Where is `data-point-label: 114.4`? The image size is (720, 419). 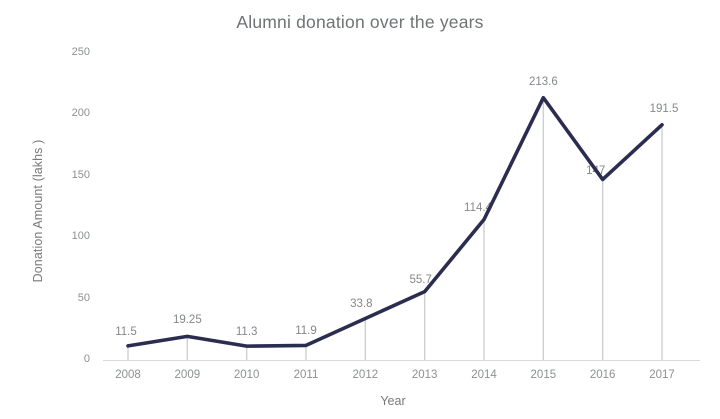 data-point-label: 114.4 is located at coordinates (478, 207).